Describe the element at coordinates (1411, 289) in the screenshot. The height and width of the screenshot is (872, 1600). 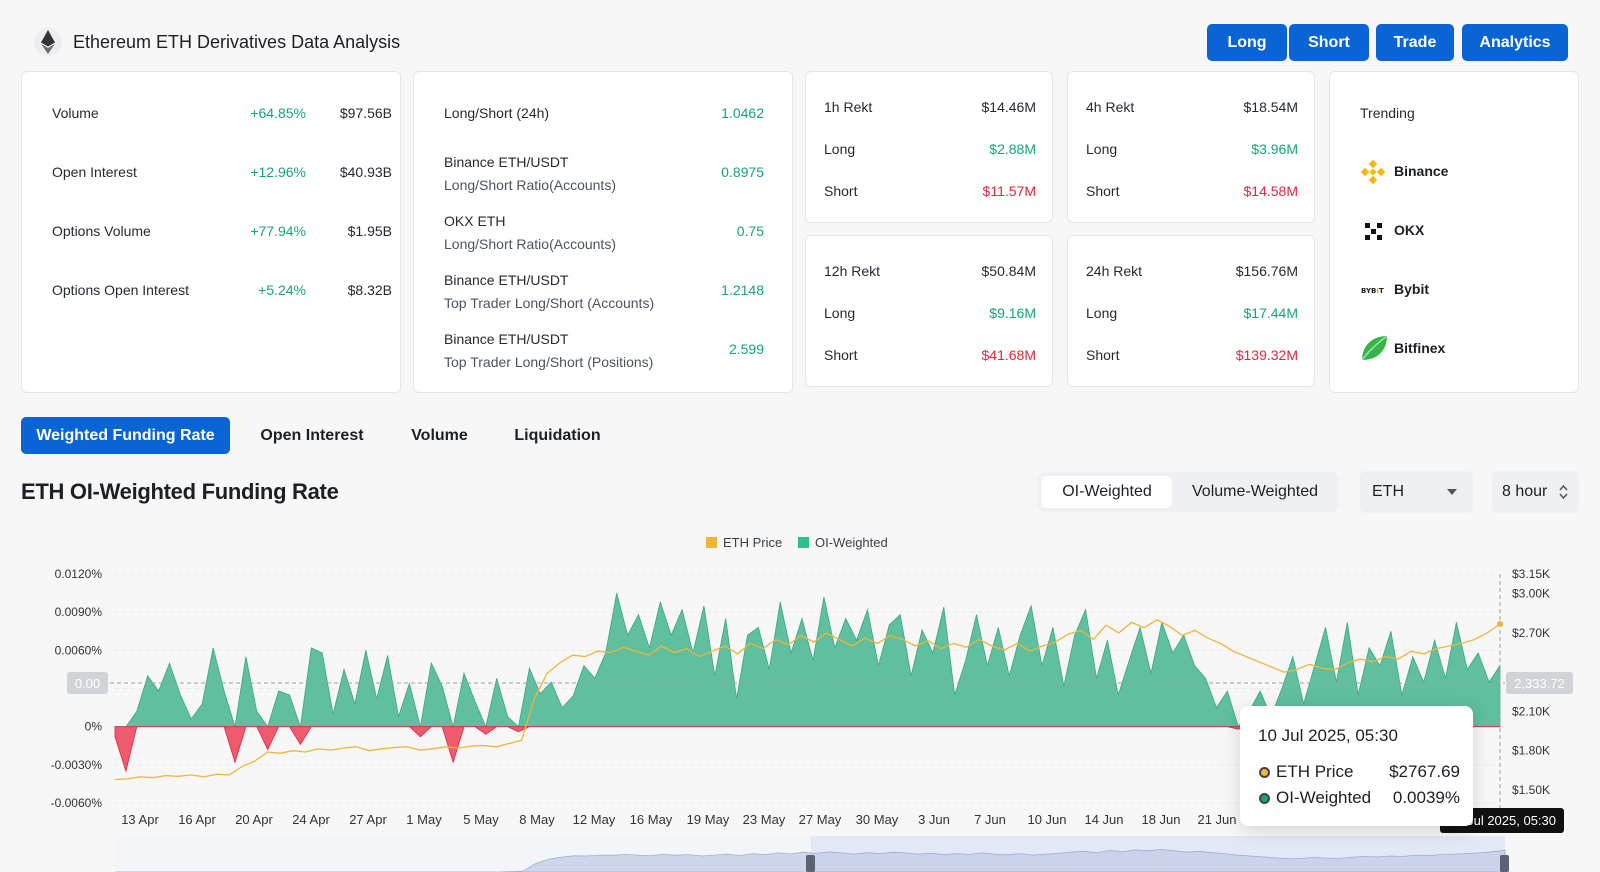
I see `trending-item-label: Bybit` at that location.